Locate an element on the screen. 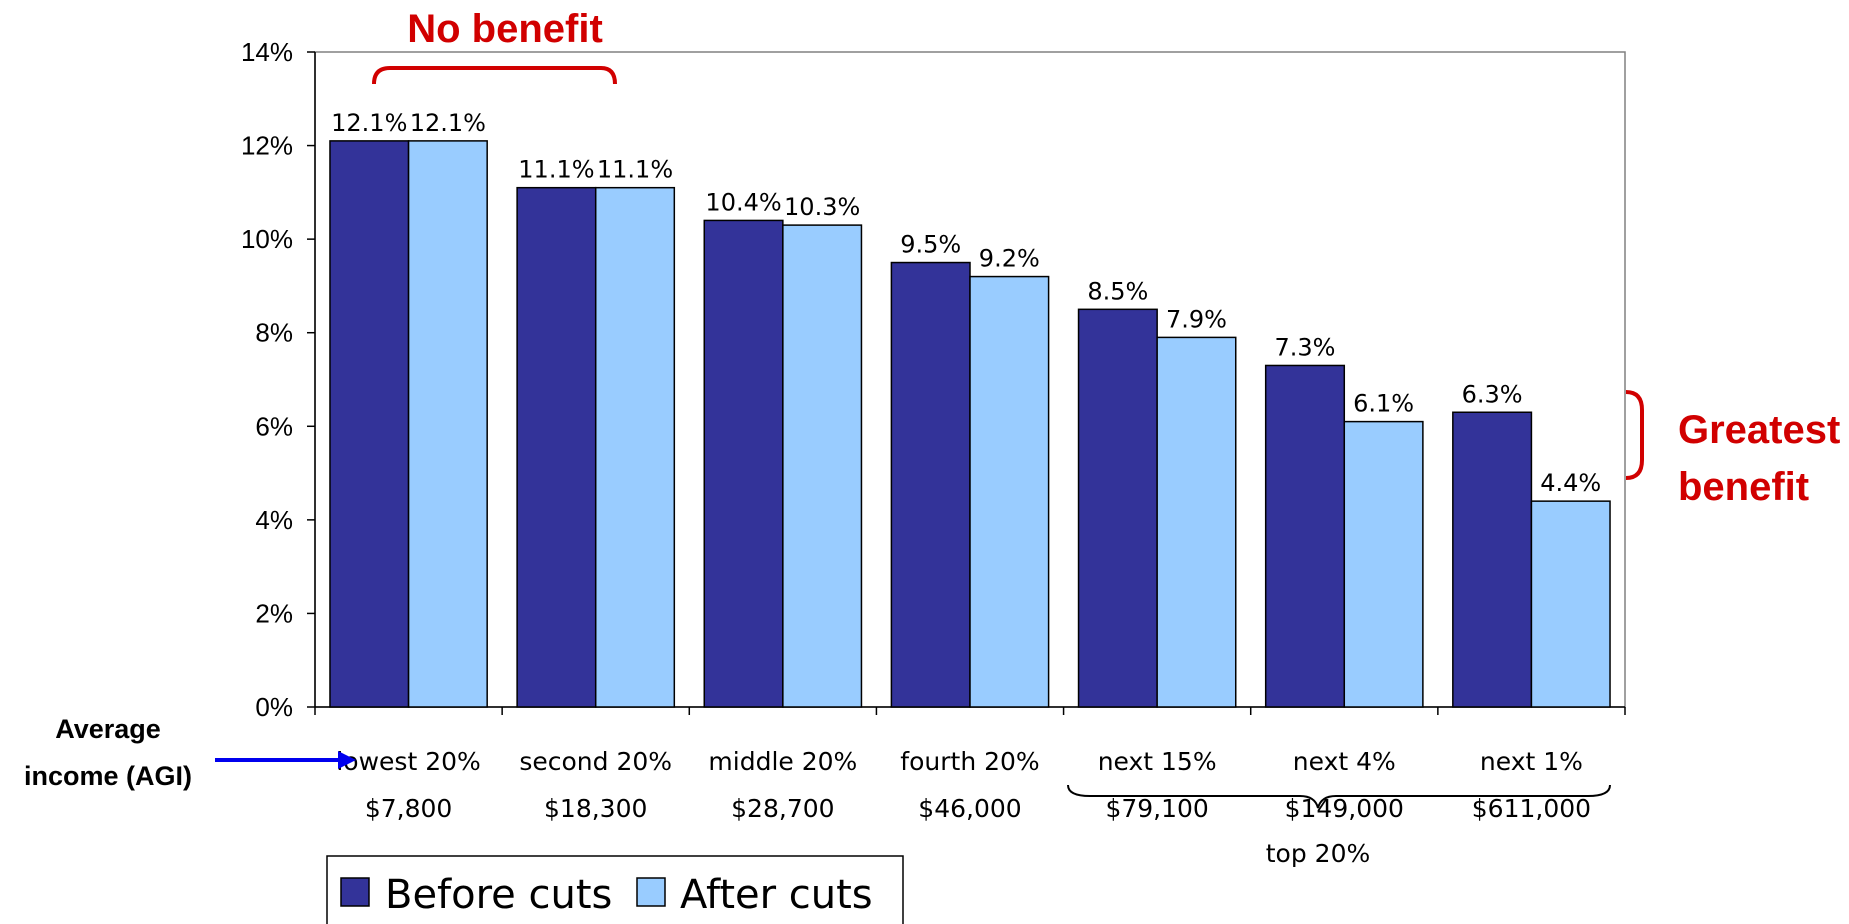 Image resolution: width=1849 pixels, height=924 pixels. greatest-benefit-bracket is located at coordinates (1634, 435).